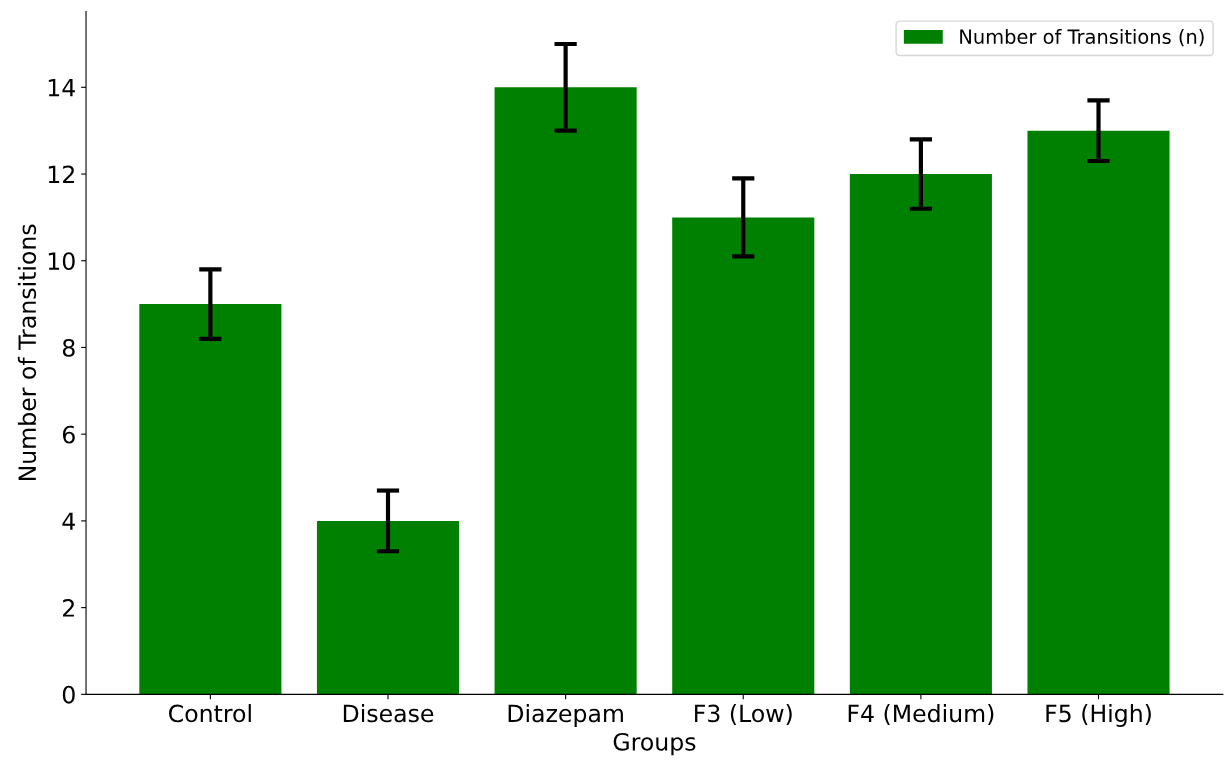 The height and width of the screenshot is (763, 1229). What do you see at coordinates (1098, 715) in the screenshot?
I see `x-tick-label: F5 (High)` at bounding box center [1098, 715].